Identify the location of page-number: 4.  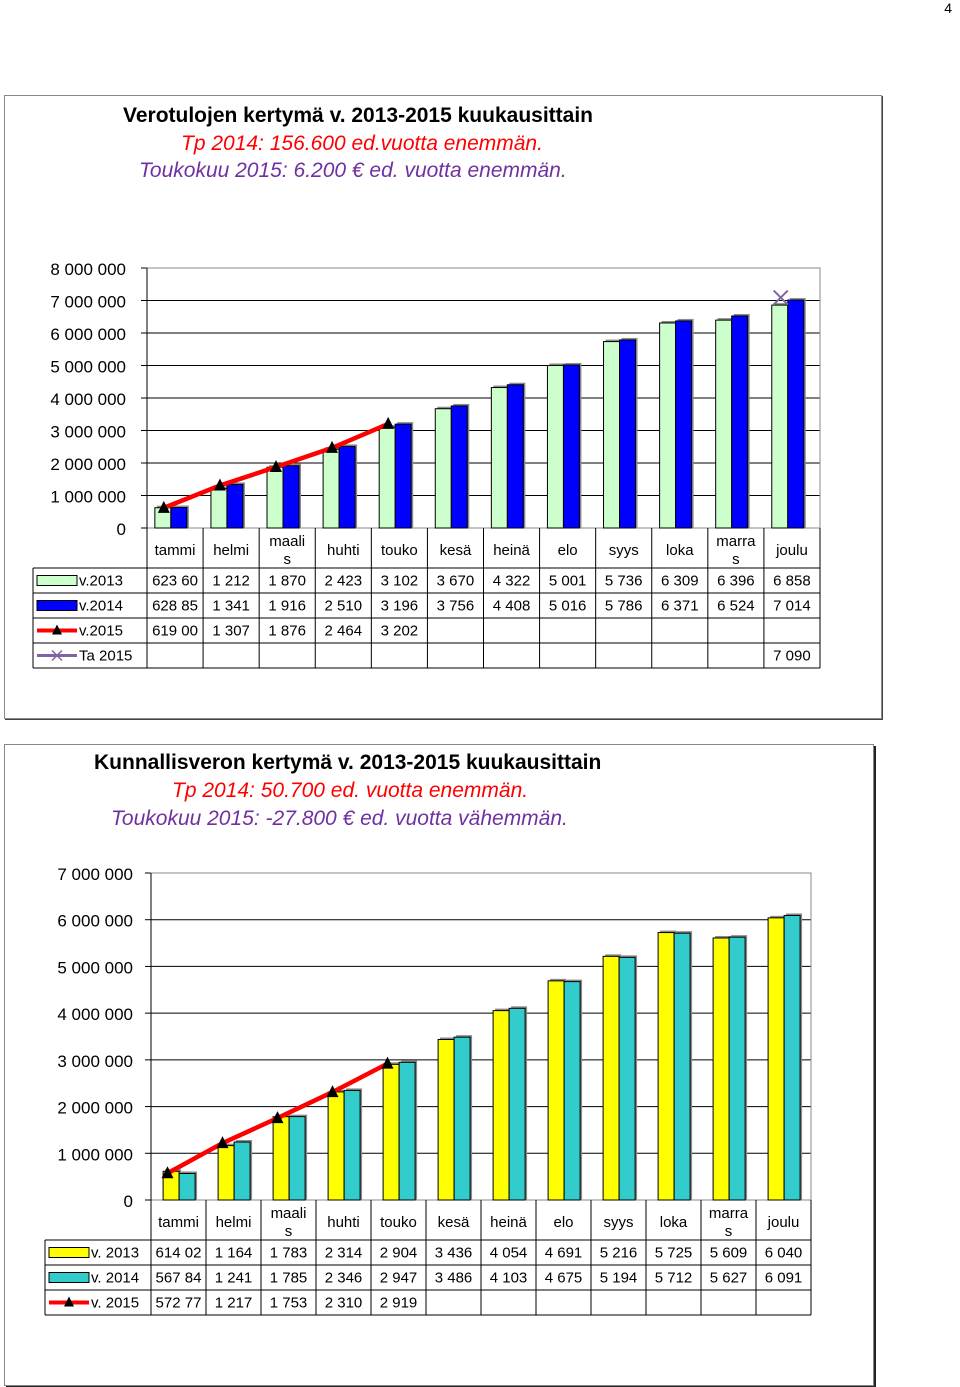
(948, 8).